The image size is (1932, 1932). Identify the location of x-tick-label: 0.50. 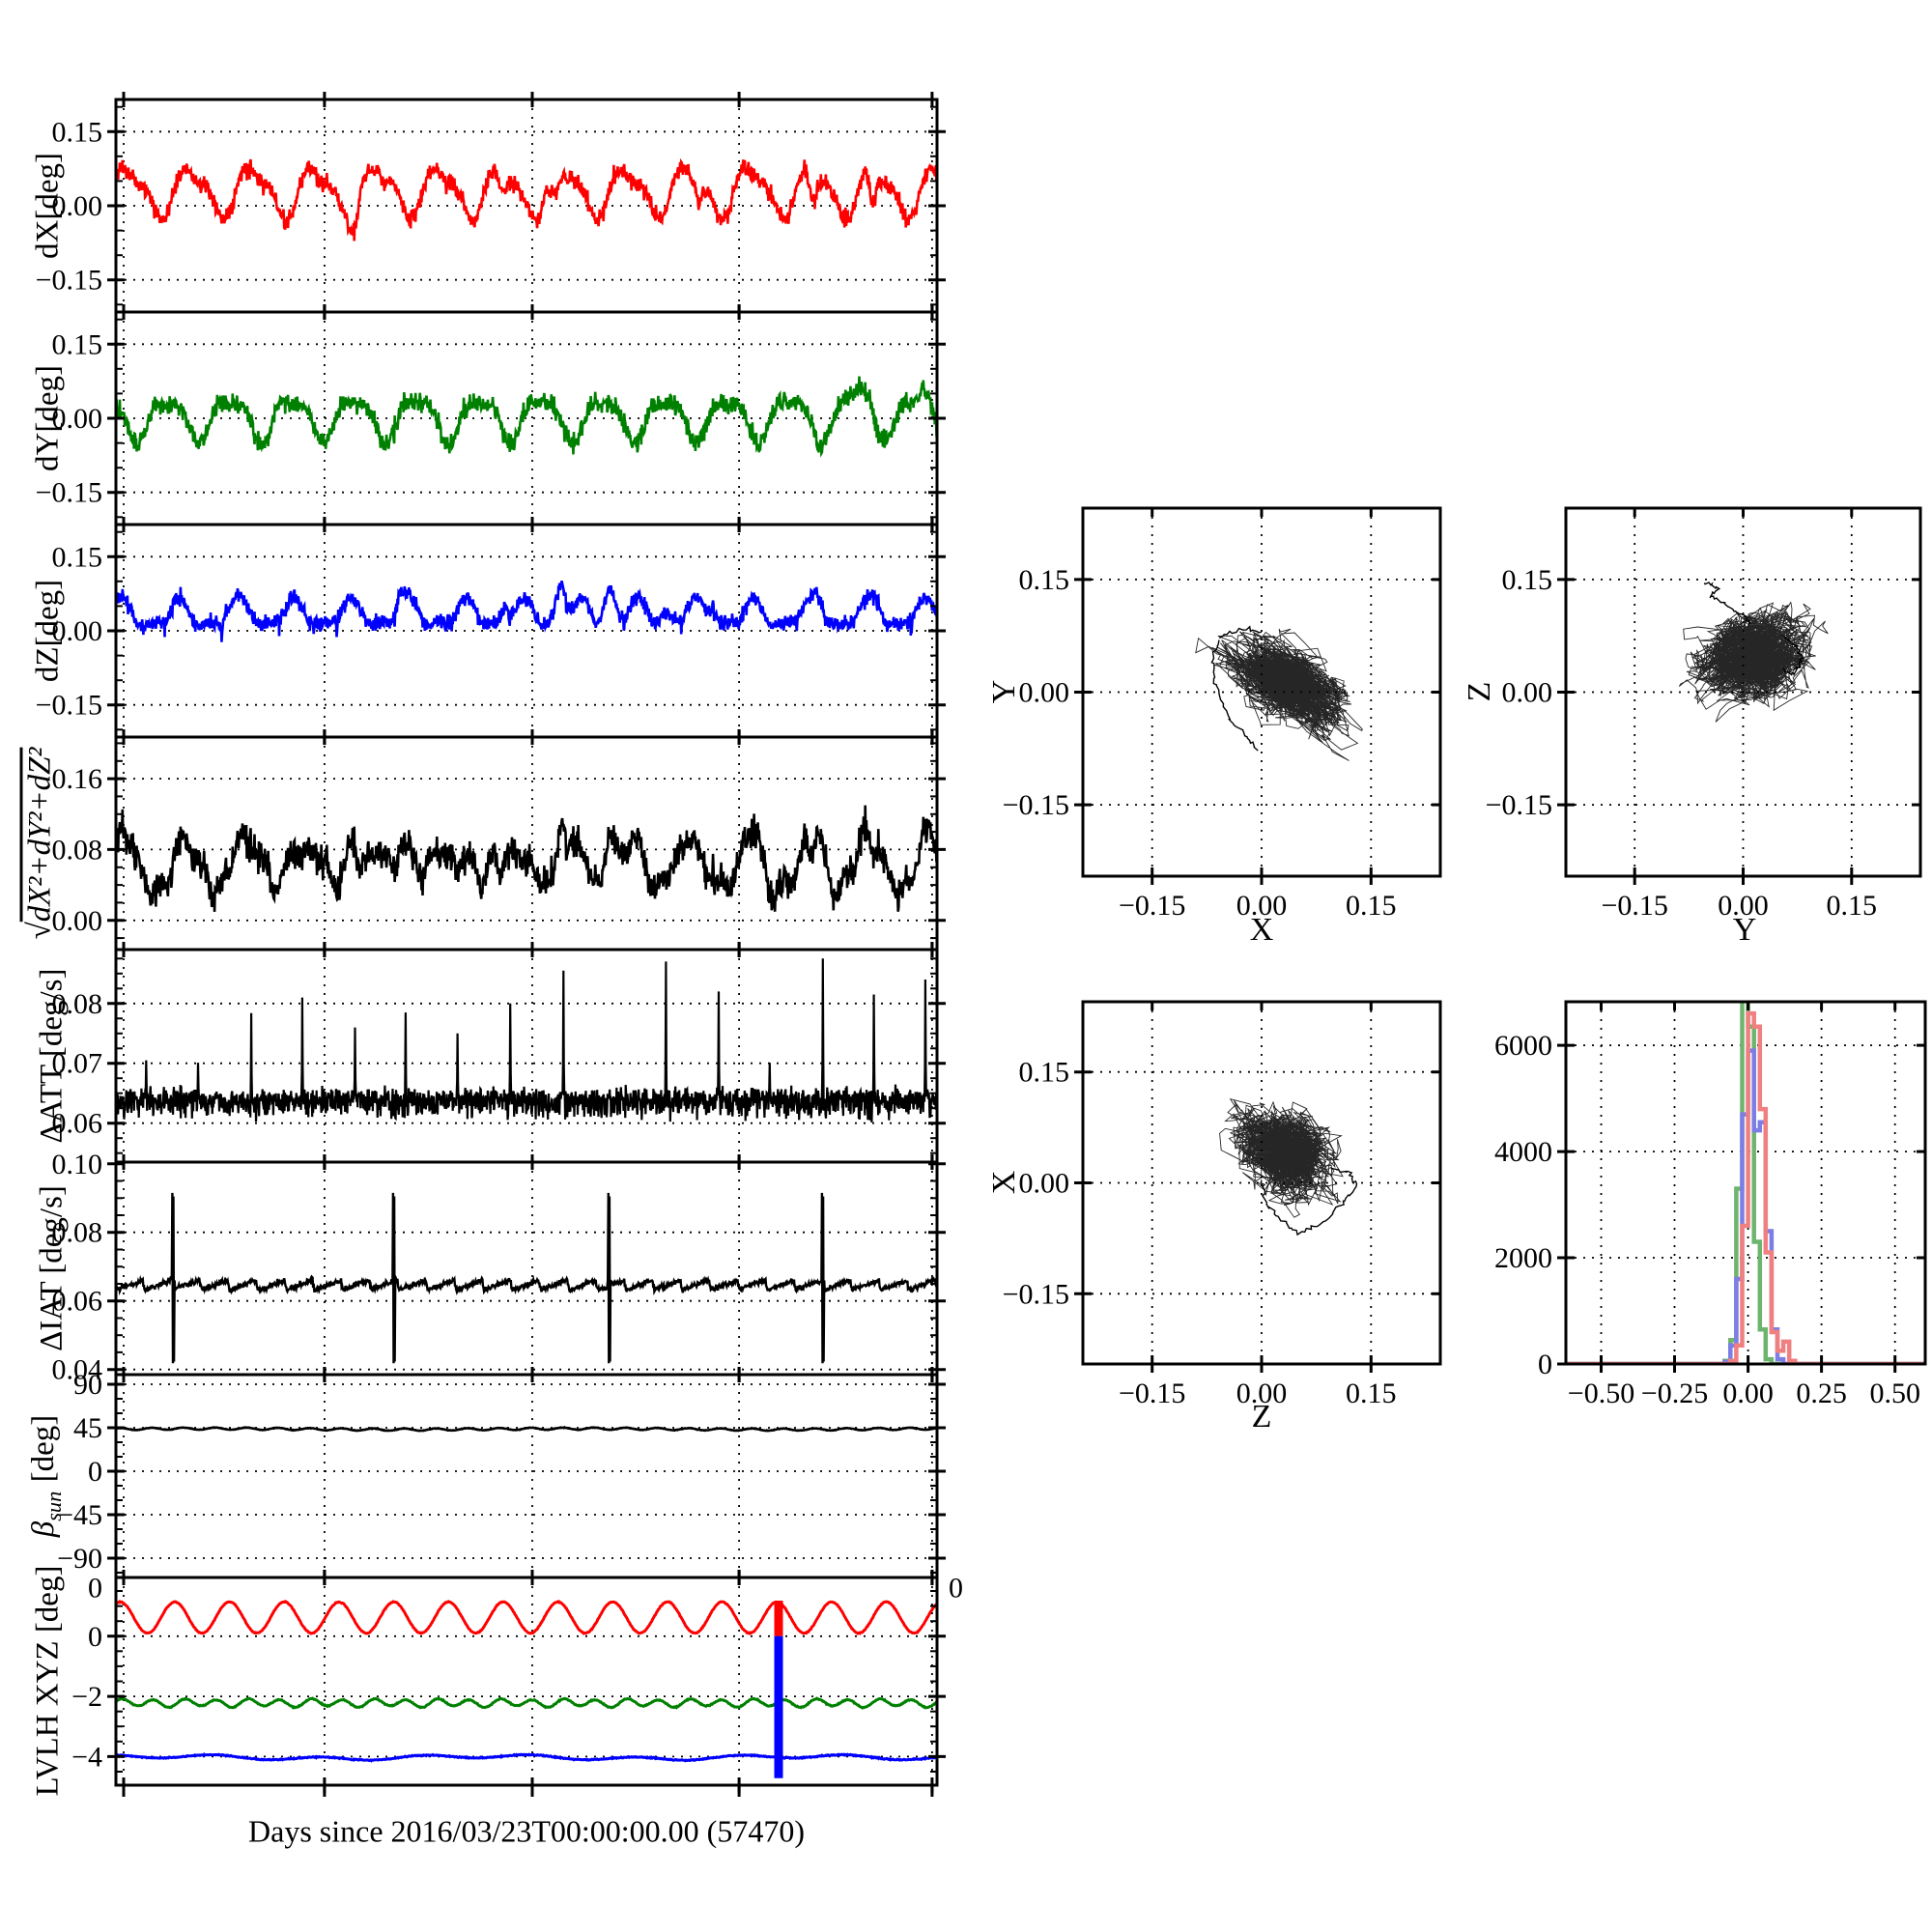
(1894, 1393).